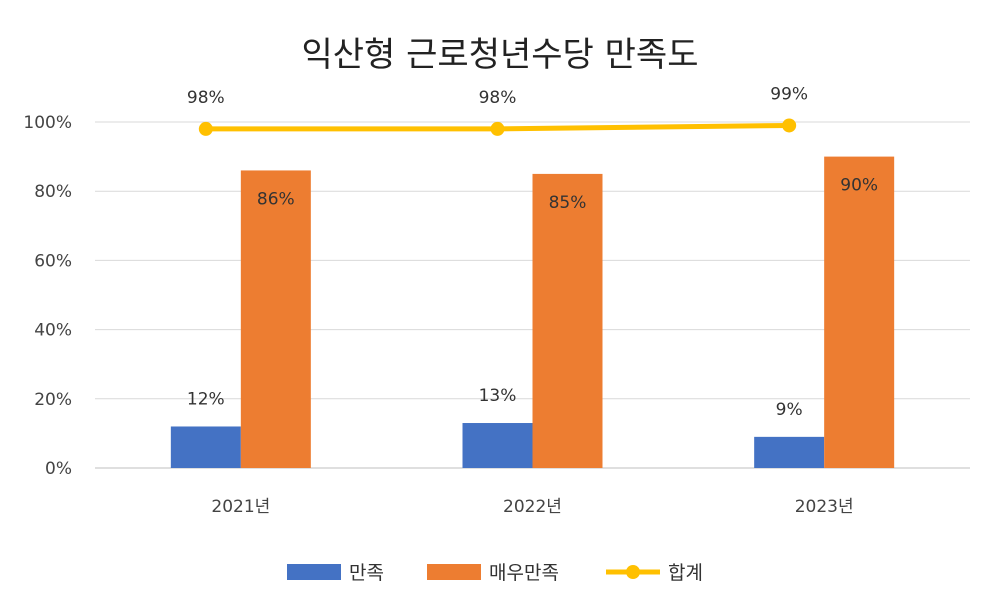  I want to click on legend-label: 매우만족, so click(524, 573).